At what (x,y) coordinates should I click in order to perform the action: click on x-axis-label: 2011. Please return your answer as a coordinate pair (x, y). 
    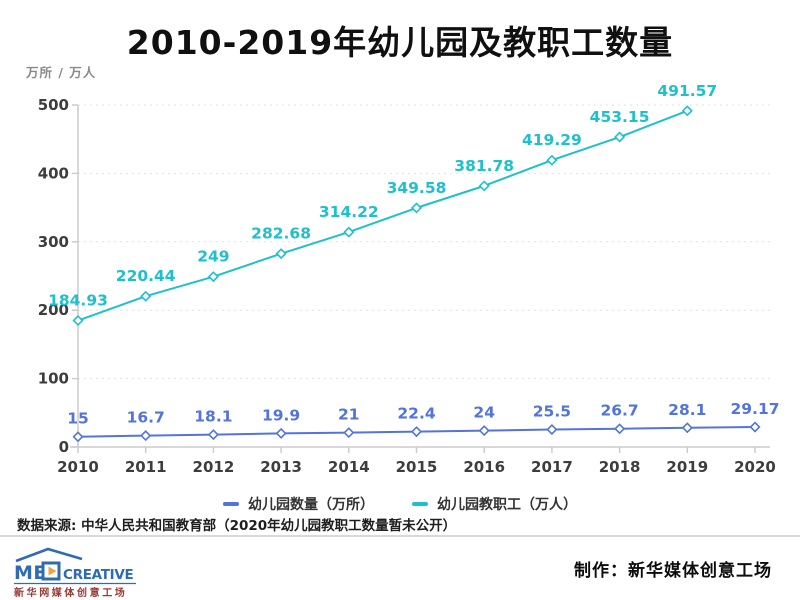
    Looking at the image, I should click on (146, 467).